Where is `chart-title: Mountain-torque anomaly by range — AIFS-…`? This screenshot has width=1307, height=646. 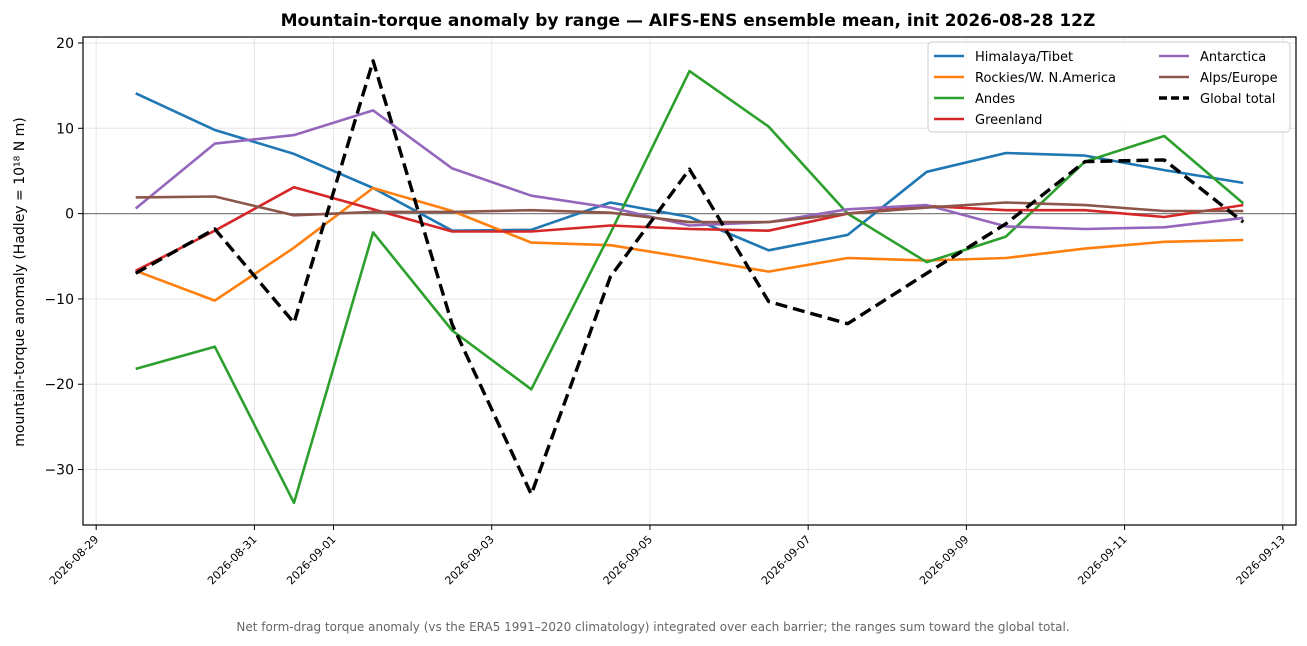 chart-title: Mountain-torque anomaly by range — AIFS-… is located at coordinates (688, 21).